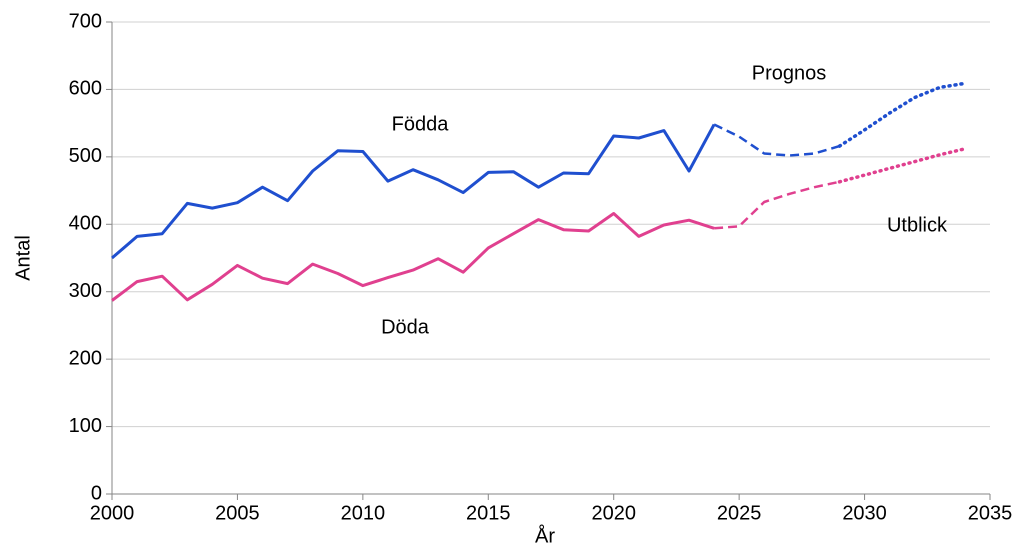 This screenshot has height=547, width=1019. What do you see at coordinates (739, 513) in the screenshot?
I see `x-tick-label: 2025` at bounding box center [739, 513].